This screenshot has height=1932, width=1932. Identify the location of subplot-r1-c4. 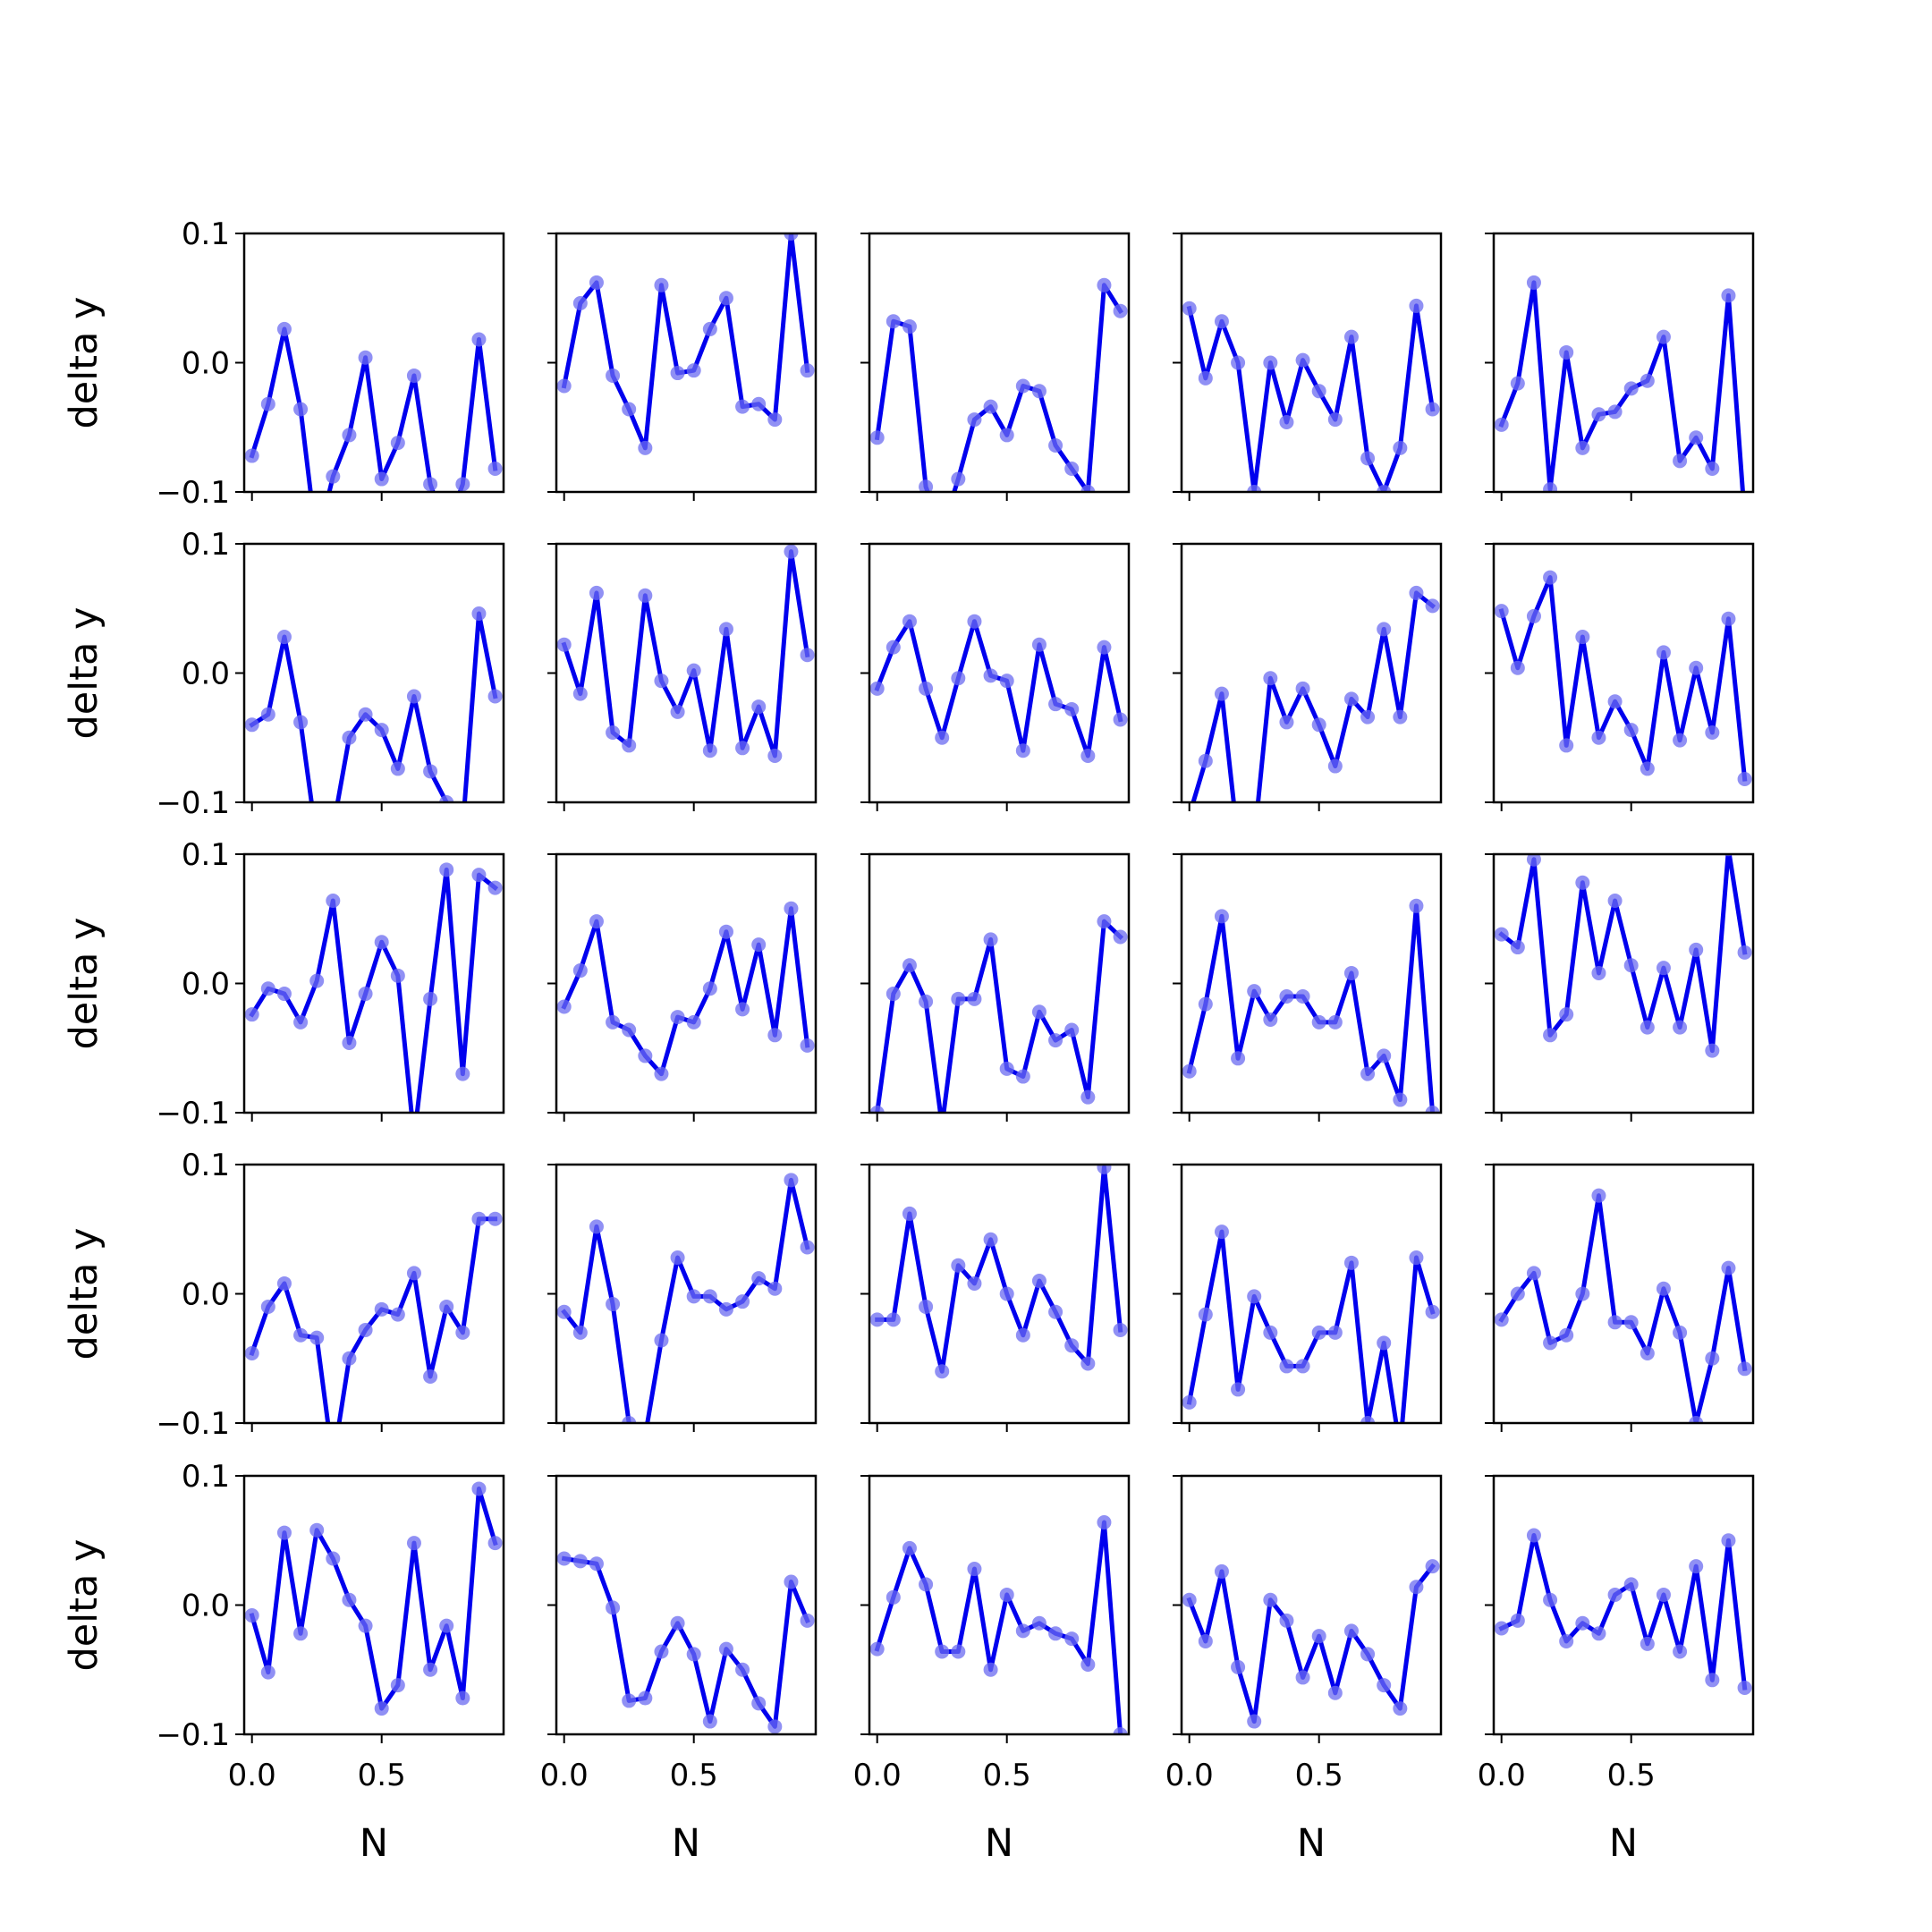
(1308, 366).